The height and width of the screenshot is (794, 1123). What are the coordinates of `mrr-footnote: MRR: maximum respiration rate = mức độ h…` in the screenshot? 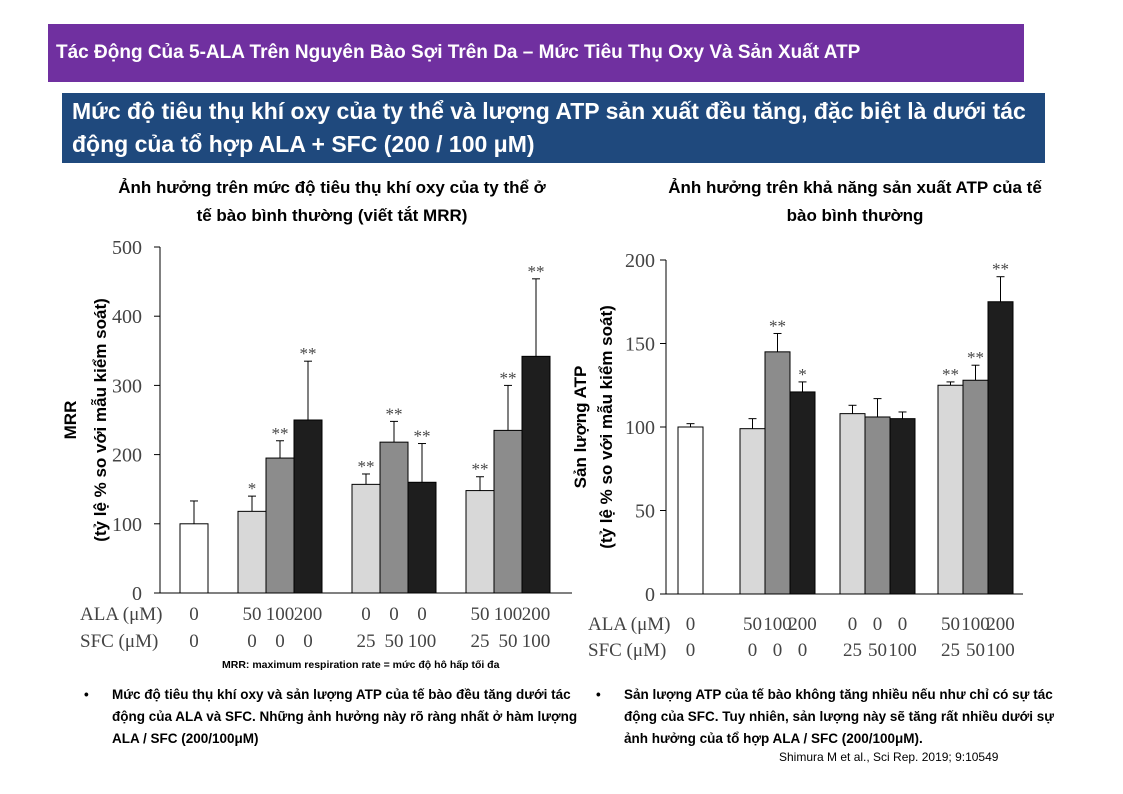 It's located at (361, 665).